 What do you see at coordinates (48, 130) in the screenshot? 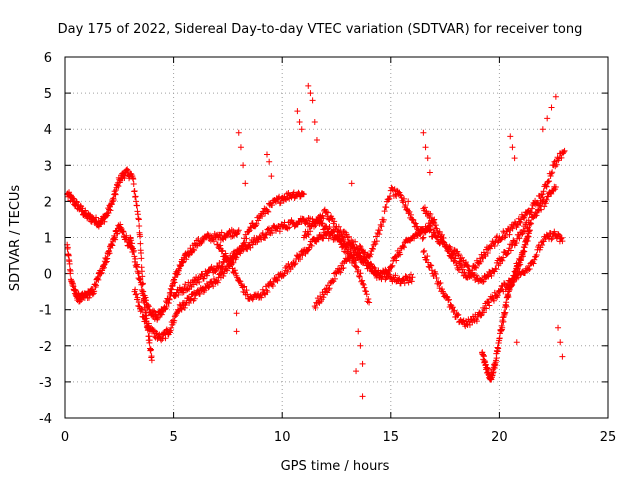
I see `y-tick-label: 4` at bounding box center [48, 130].